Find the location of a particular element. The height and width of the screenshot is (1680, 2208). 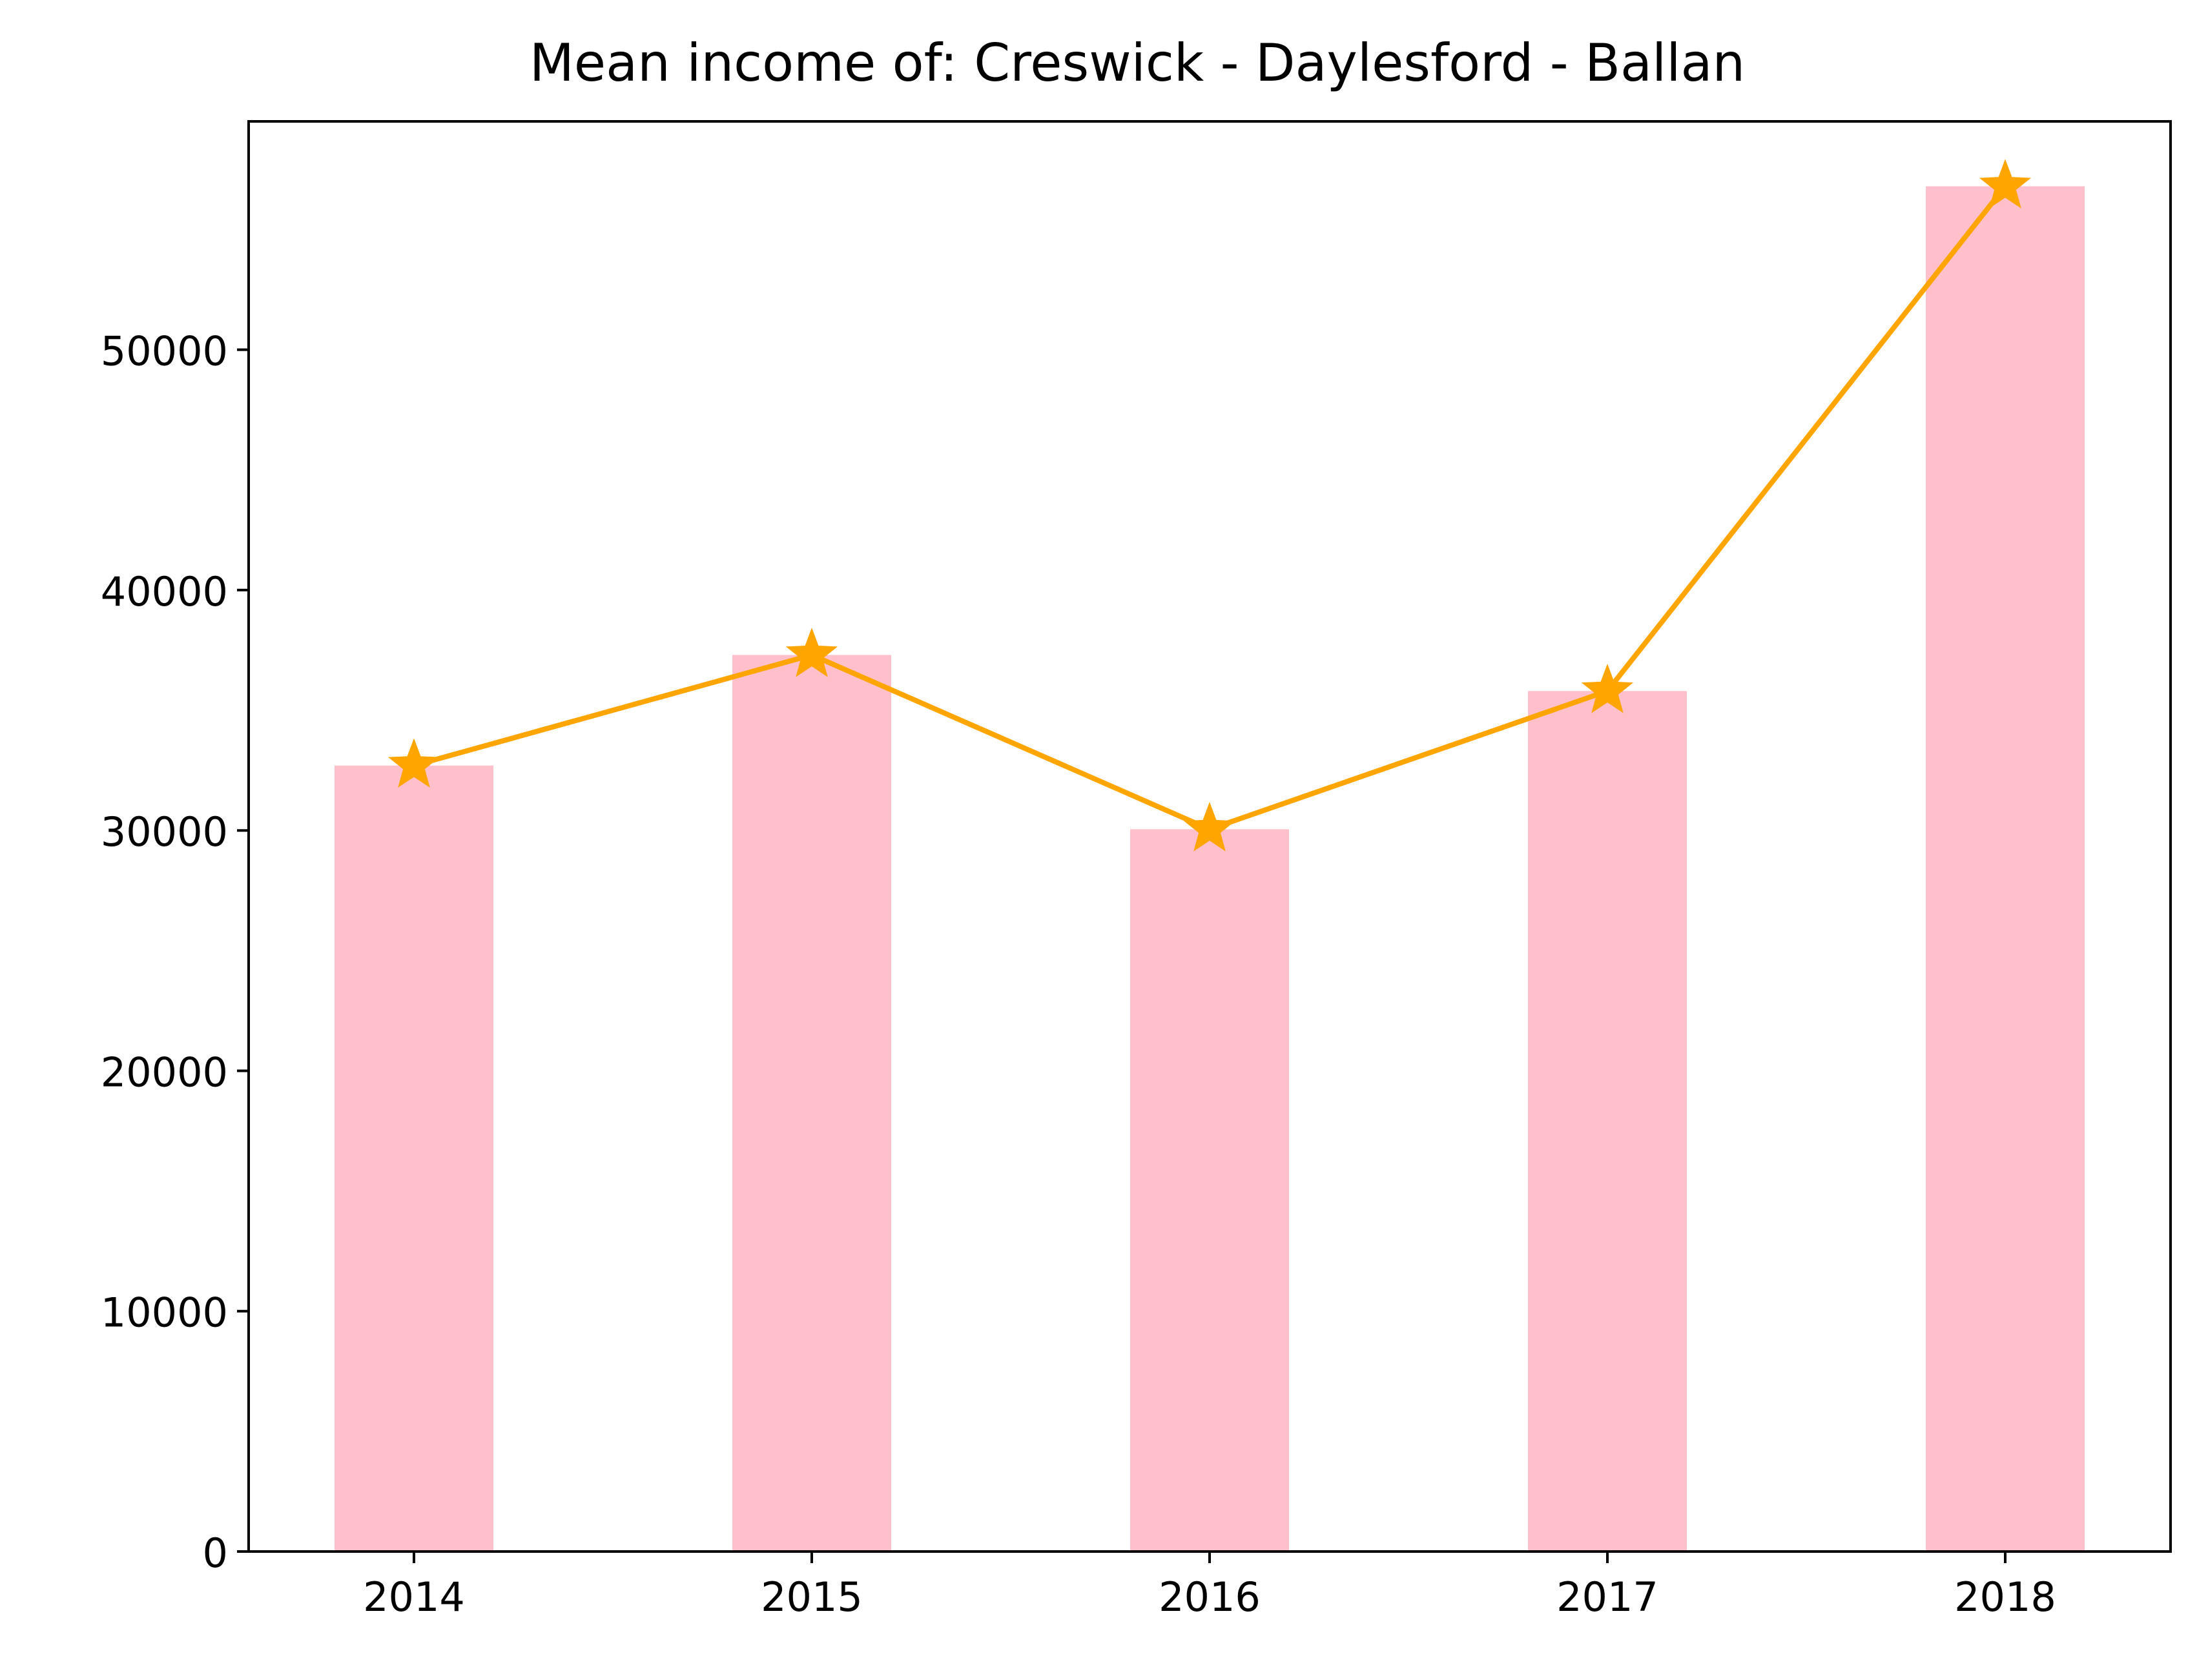

star-marker-2015 is located at coordinates (811, 652).